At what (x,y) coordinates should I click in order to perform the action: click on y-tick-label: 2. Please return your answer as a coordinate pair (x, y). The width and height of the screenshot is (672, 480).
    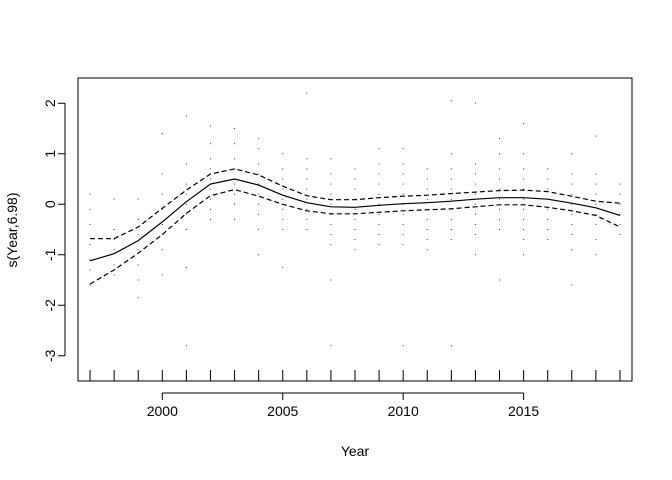
    Looking at the image, I should click on (50, 103).